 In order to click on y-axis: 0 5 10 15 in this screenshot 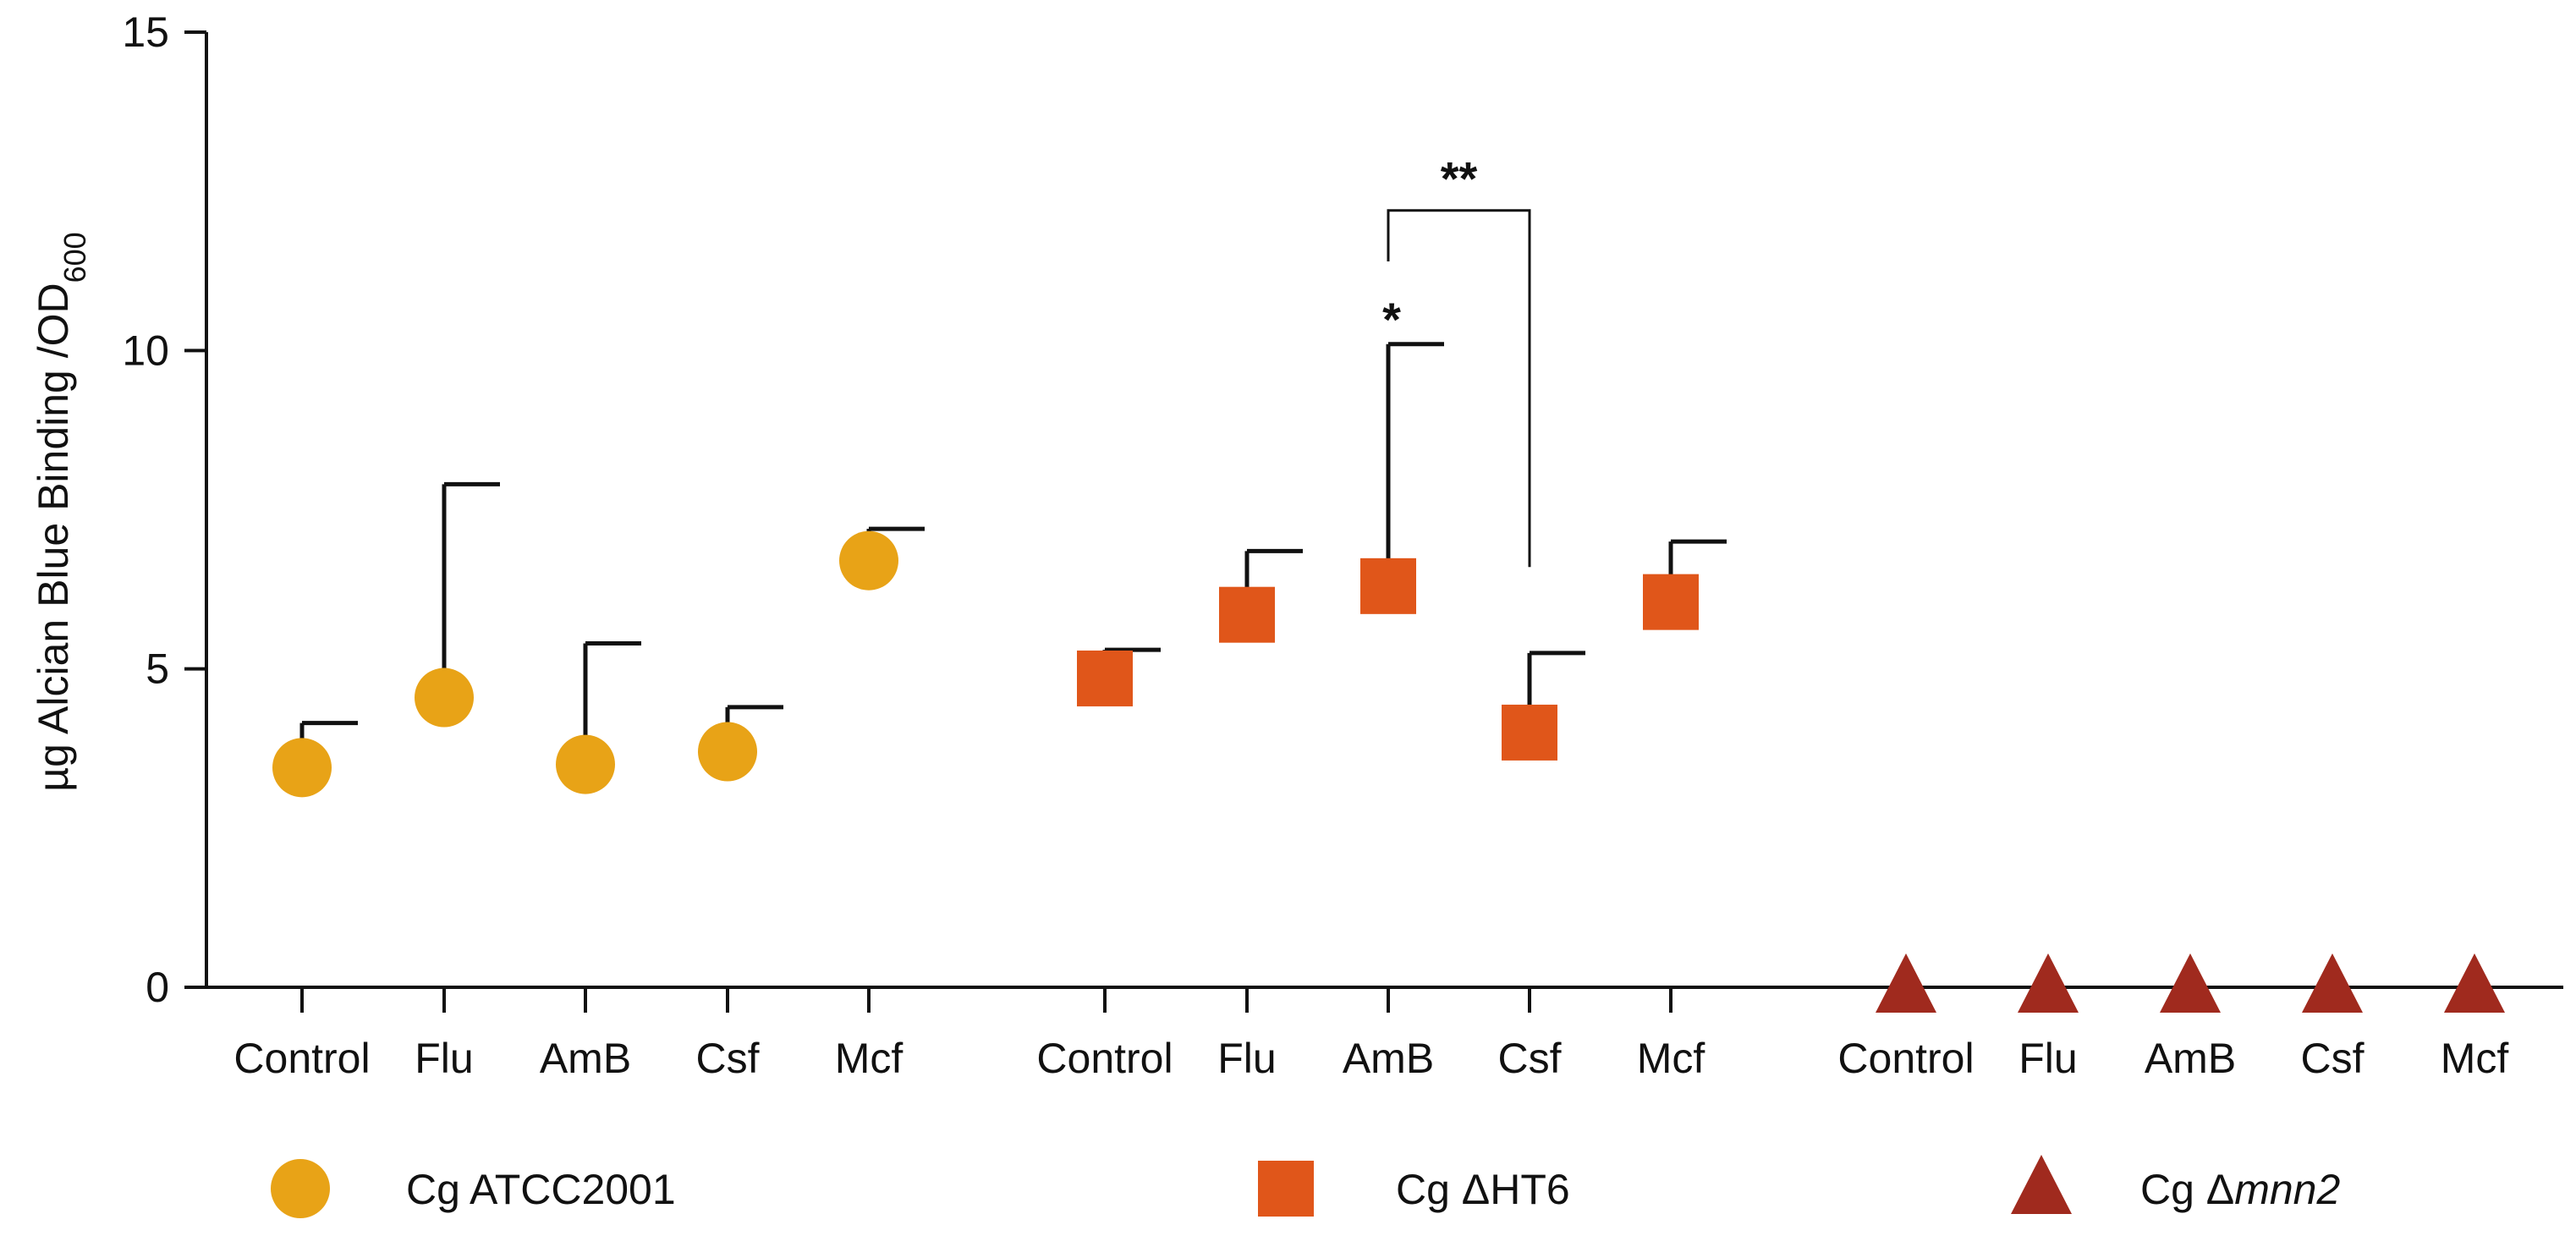, I will do `click(165, 510)`.